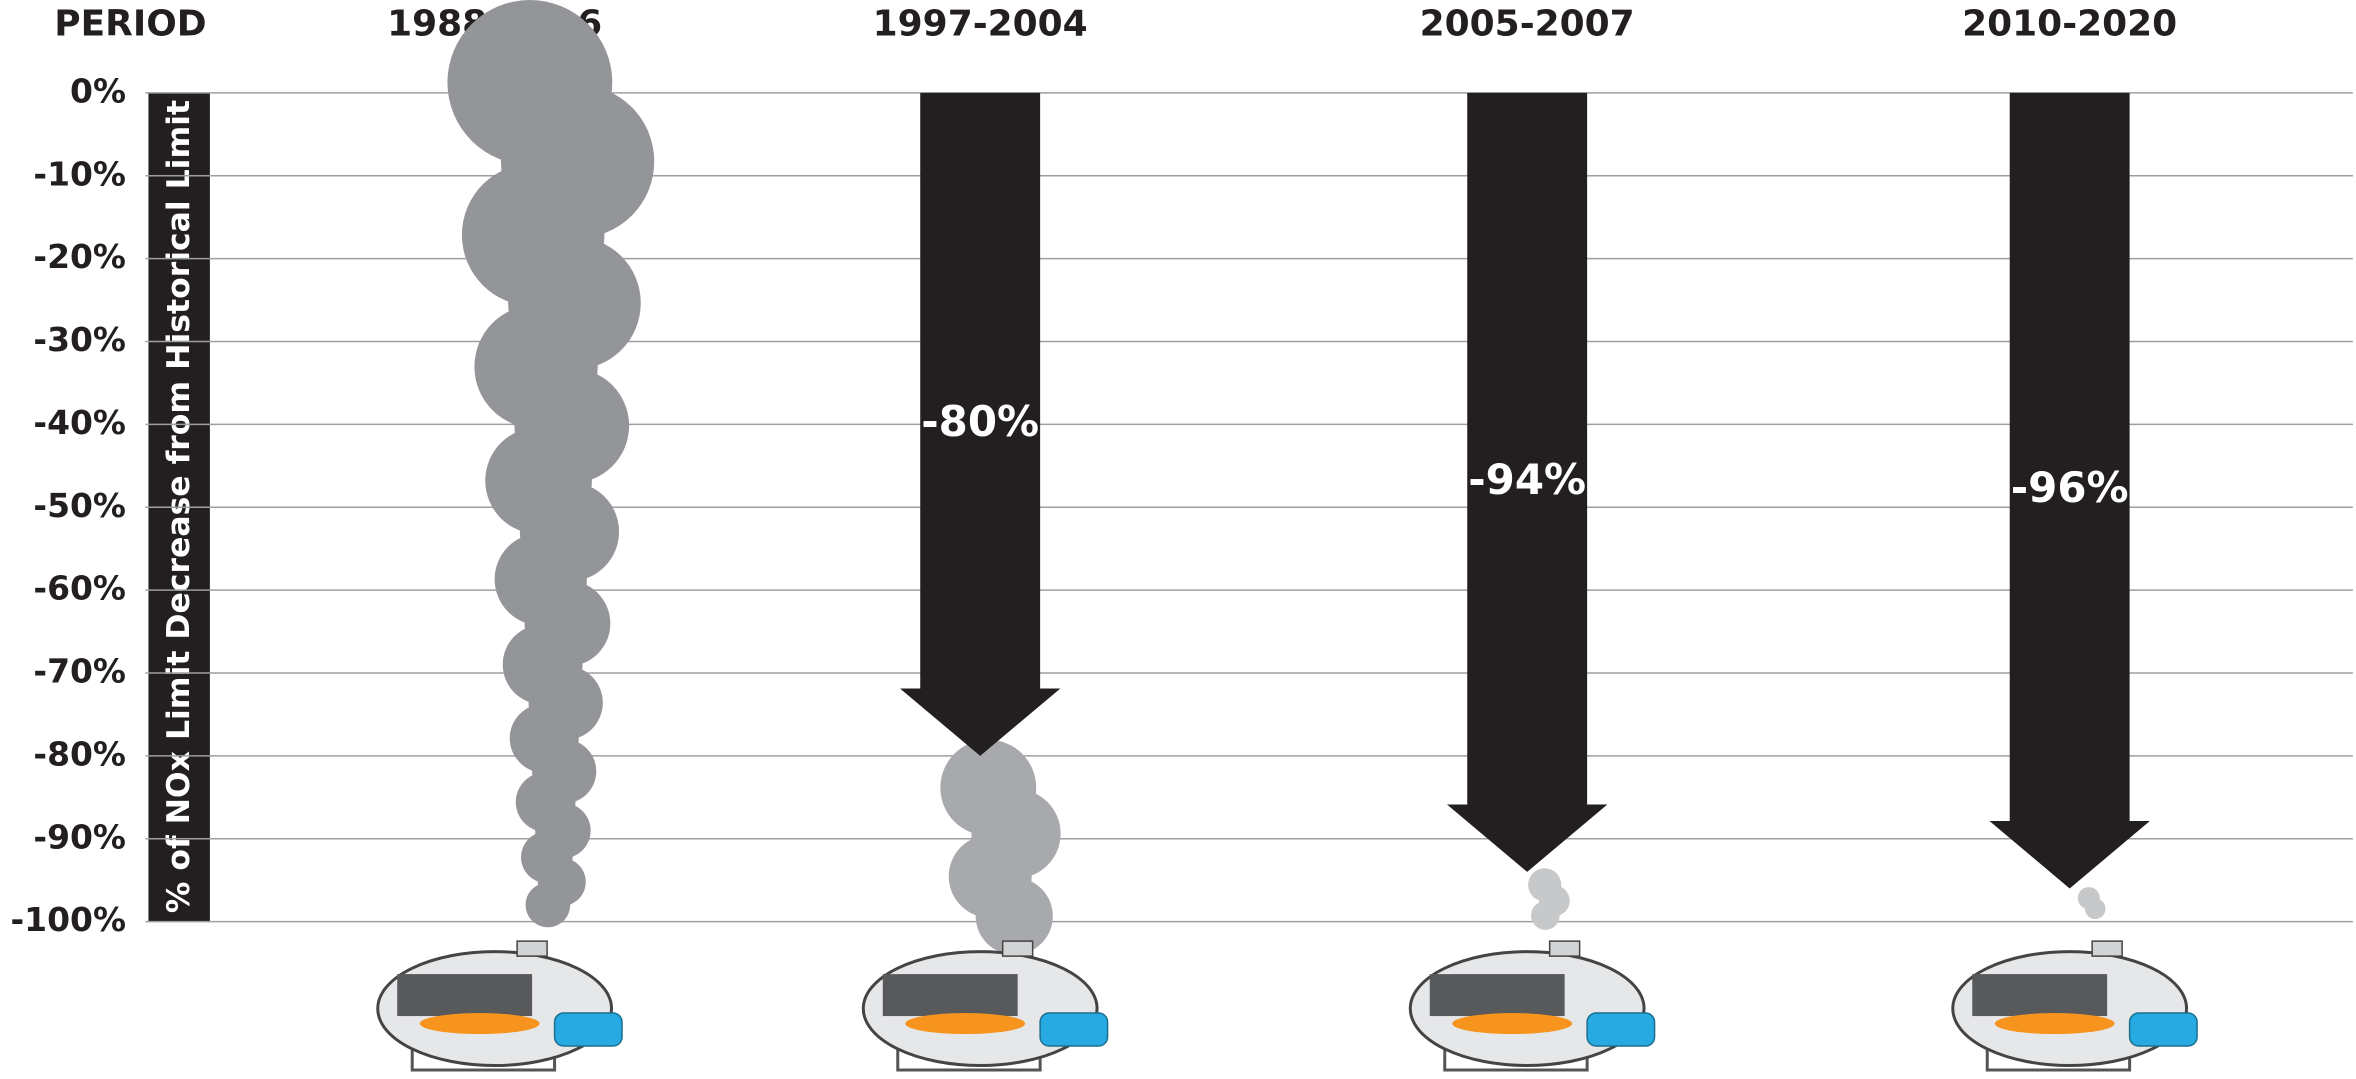  I want to click on y-tick-label: -100%, so click(67, 919).